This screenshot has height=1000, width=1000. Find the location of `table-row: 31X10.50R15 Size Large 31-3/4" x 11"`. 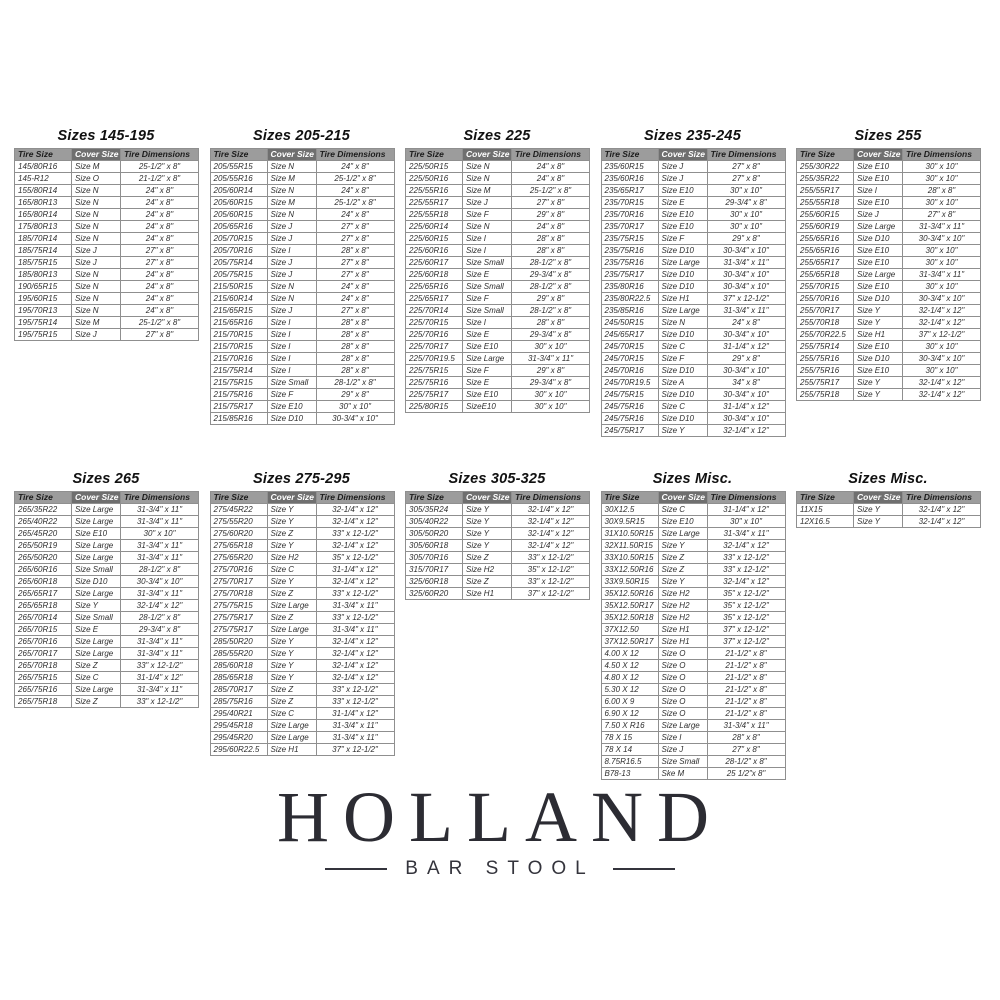

table-row: 31X10.50R15 Size Large 31-3/4" x 11" is located at coordinates (693, 533).